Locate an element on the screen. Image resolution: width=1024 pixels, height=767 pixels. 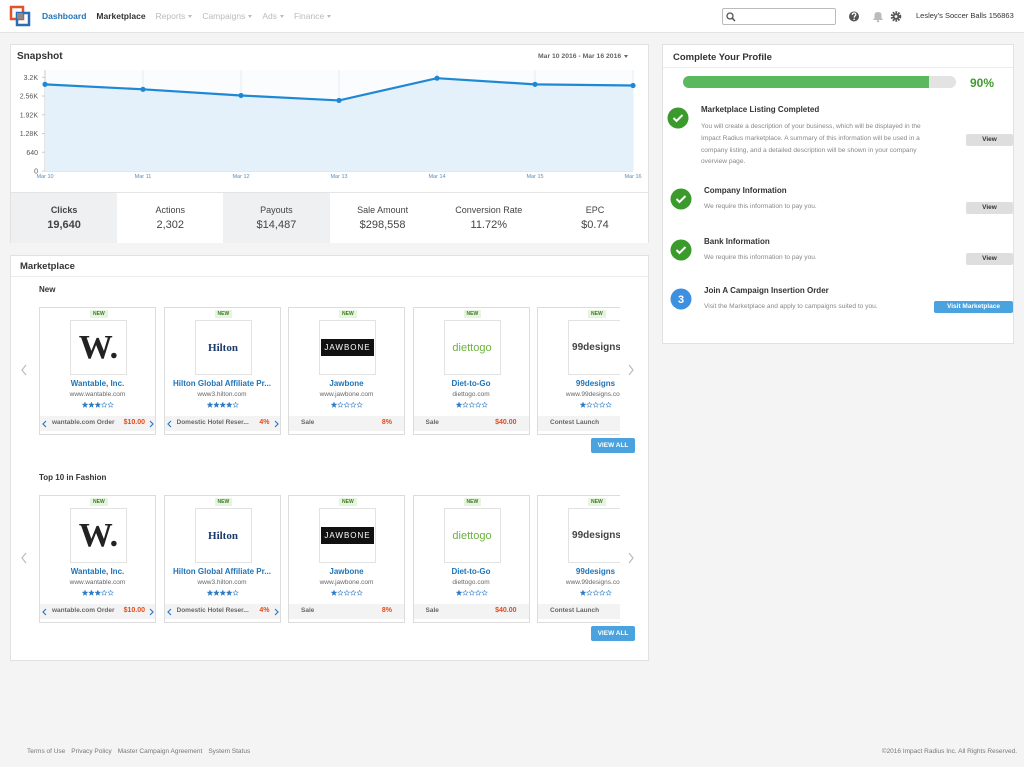
footer-link: Master Campaign Agreement is located at coordinates (160, 751).